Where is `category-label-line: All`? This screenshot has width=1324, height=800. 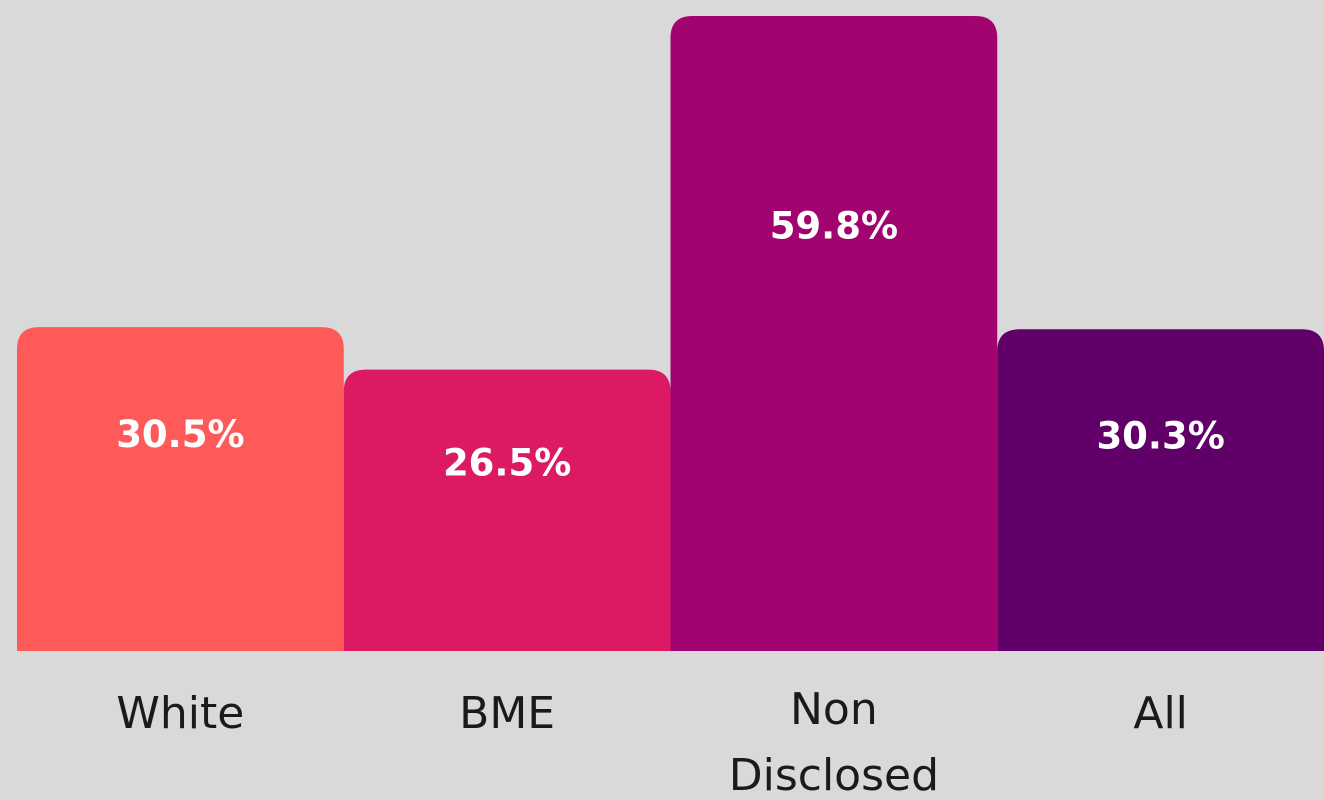 category-label-line: All is located at coordinates (1160, 713).